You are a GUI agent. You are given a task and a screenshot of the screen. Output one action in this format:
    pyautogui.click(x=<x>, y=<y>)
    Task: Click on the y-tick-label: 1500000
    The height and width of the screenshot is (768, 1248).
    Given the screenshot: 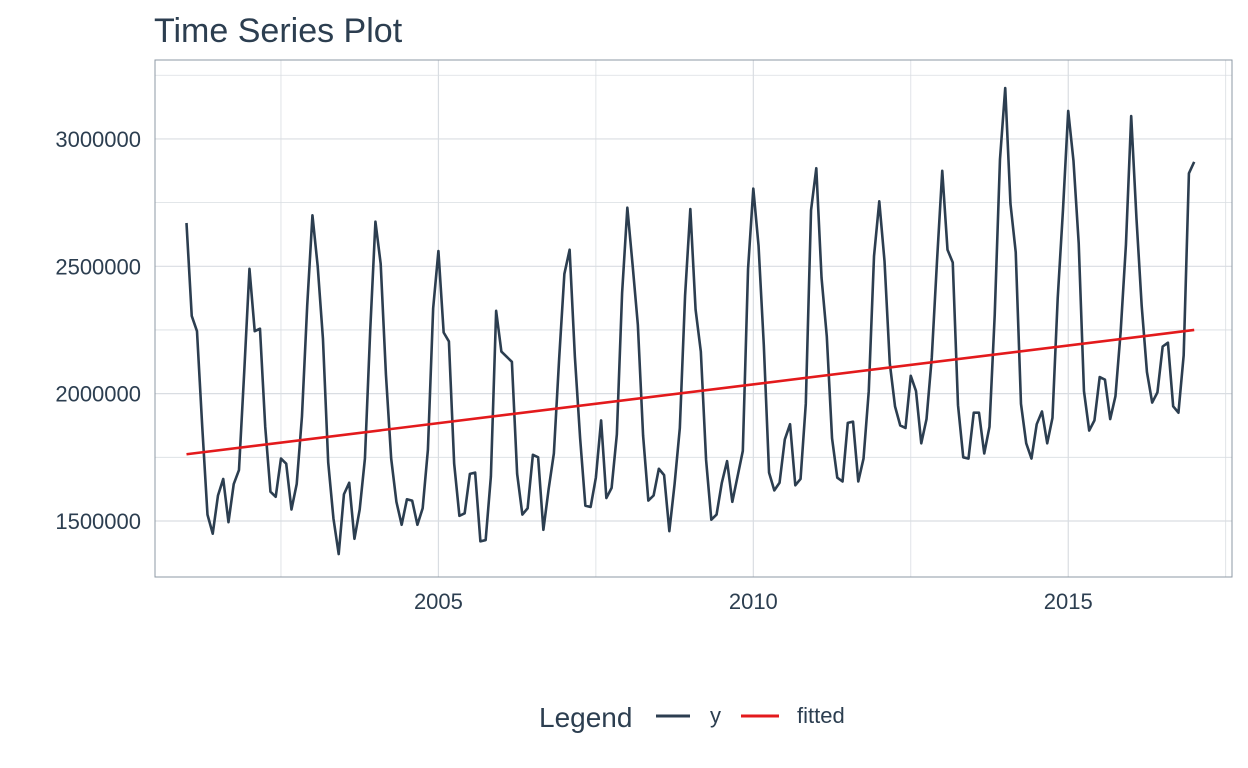 What is the action you would take?
    pyautogui.click(x=98, y=521)
    